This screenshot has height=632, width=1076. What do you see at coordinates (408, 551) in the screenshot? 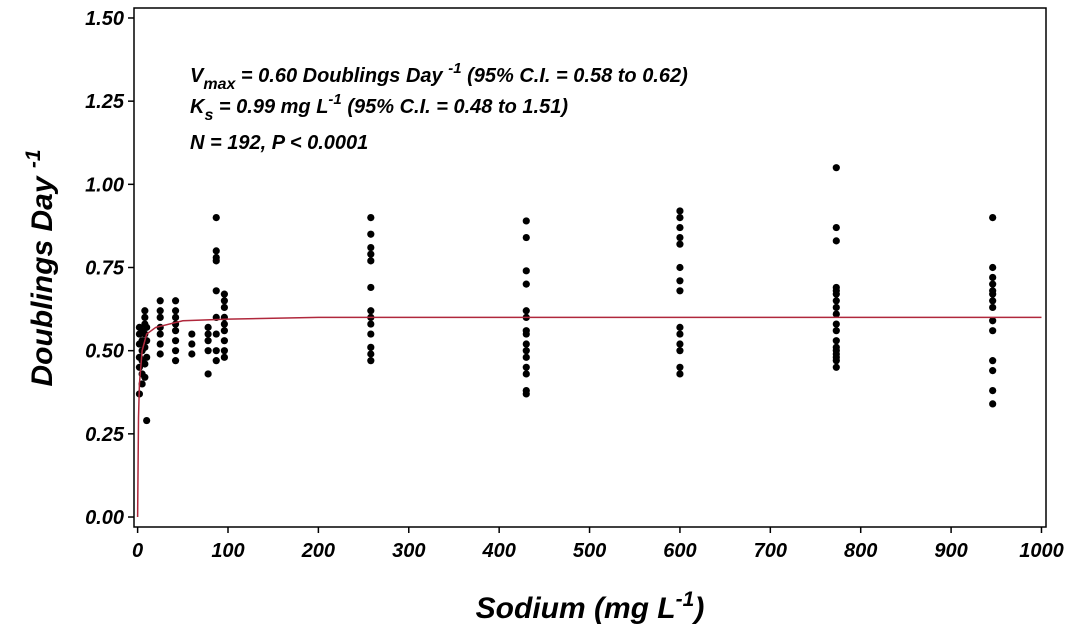
I see `x-tick-label: 300` at bounding box center [408, 551].